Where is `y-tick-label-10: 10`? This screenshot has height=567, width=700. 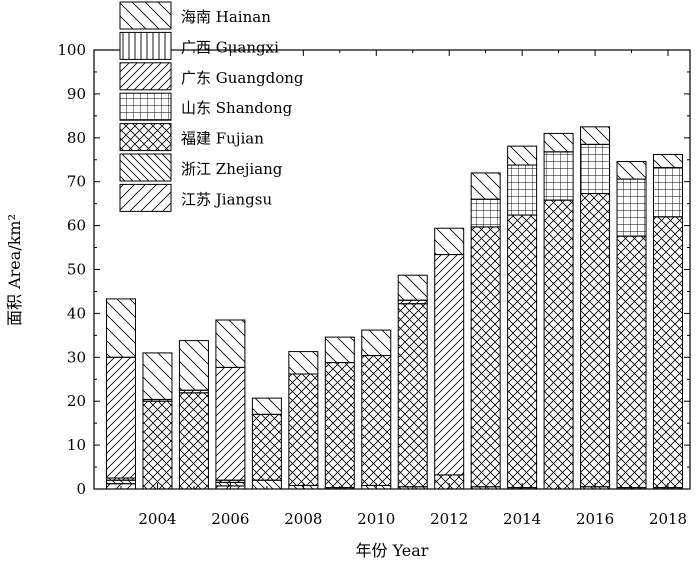
y-tick-label-10: 10 is located at coordinates (76, 445).